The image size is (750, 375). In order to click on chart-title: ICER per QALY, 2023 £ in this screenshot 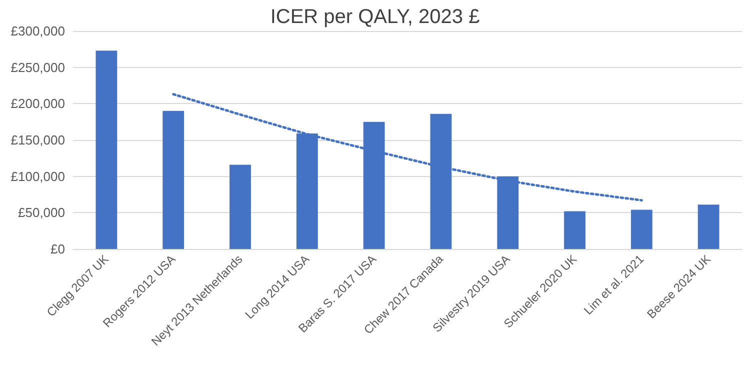, I will do `click(375, 17)`.